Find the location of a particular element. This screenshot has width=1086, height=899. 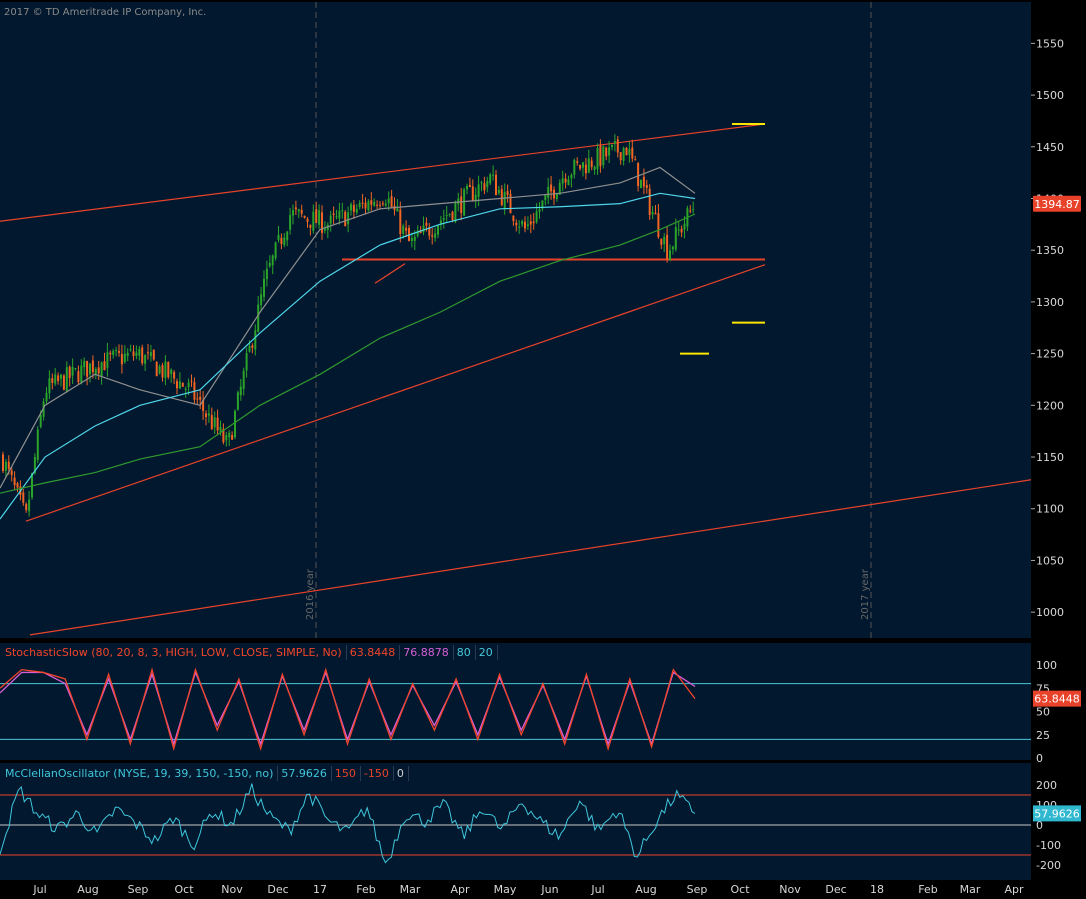

x-axis-label: Dec is located at coordinates (835, 889).